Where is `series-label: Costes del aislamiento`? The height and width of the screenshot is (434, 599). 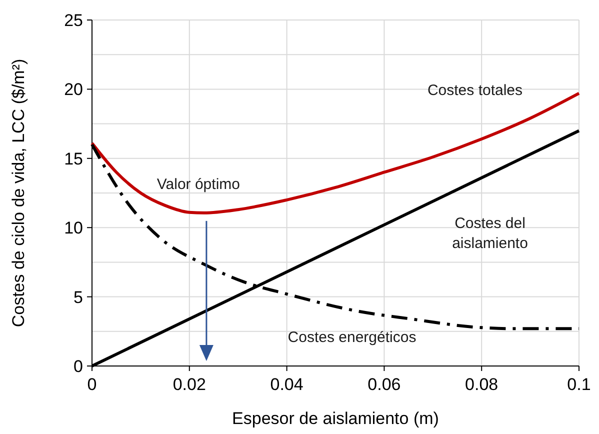
series-label: Costes del aislamiento is located at coordinates (490, 233).